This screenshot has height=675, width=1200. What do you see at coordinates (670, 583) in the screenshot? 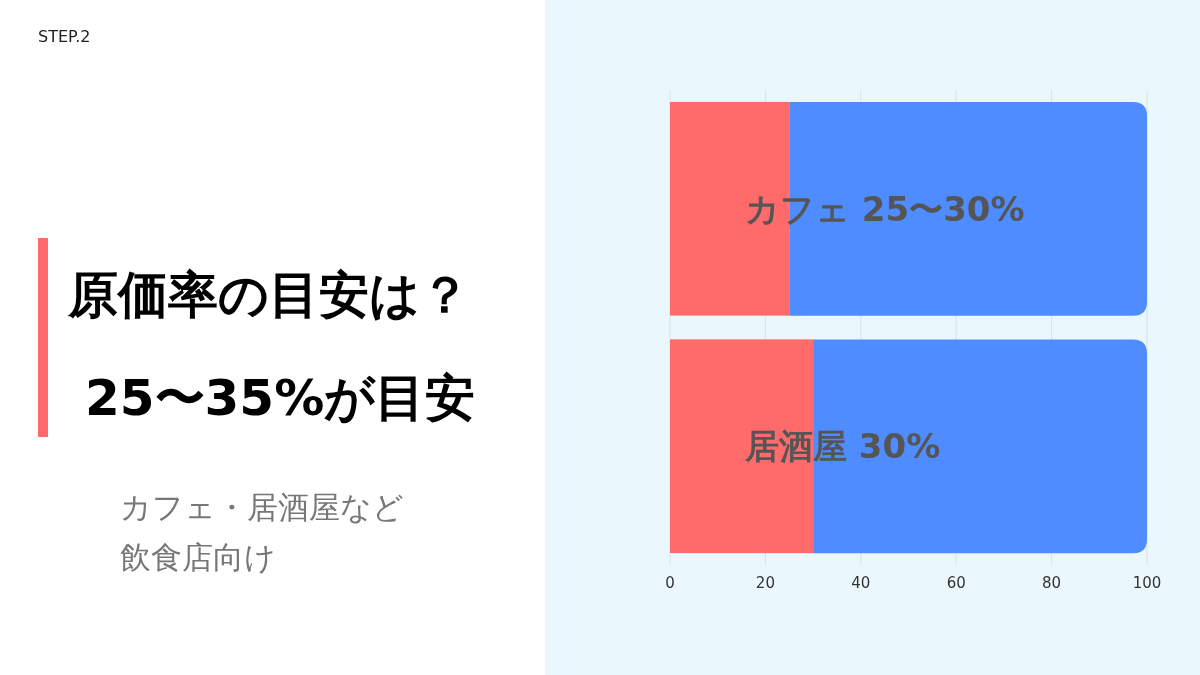
I see `x-tick-label: 0` at bounding box center [670, 583].